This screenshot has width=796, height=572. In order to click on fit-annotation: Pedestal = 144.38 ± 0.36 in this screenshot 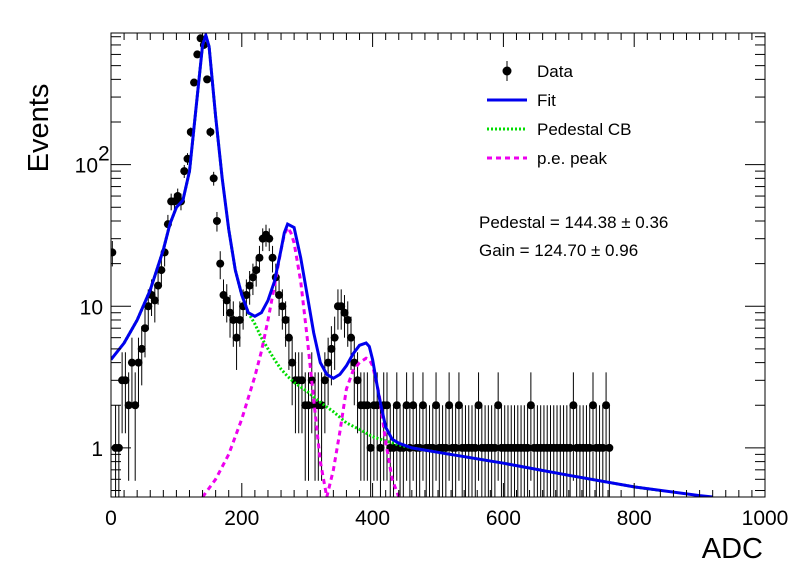, I will do `click(573, 222)`.